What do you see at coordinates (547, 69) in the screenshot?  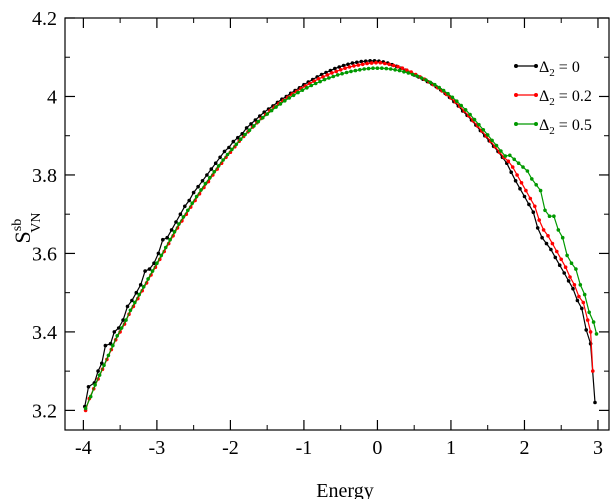 I see `legend-item: Δ2 = 0` at bounding box center [547, 69].